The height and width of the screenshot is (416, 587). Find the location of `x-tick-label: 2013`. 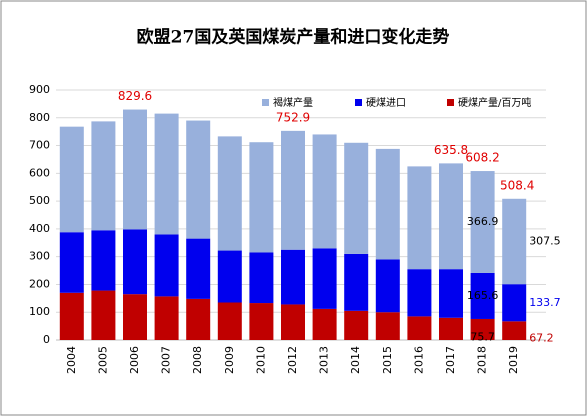

x-tick-label: 2013 is located at coordinates (324, 360).